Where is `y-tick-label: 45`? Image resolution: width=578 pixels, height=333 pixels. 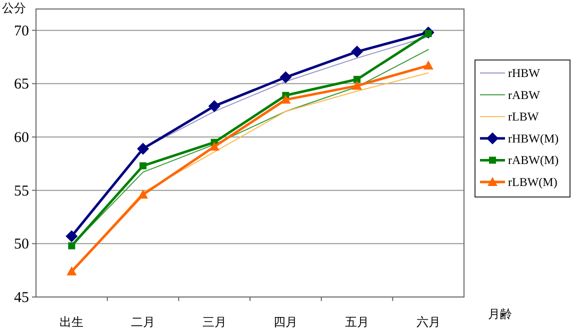
y-tick-label: 45 is located at coordinates (21, 298).